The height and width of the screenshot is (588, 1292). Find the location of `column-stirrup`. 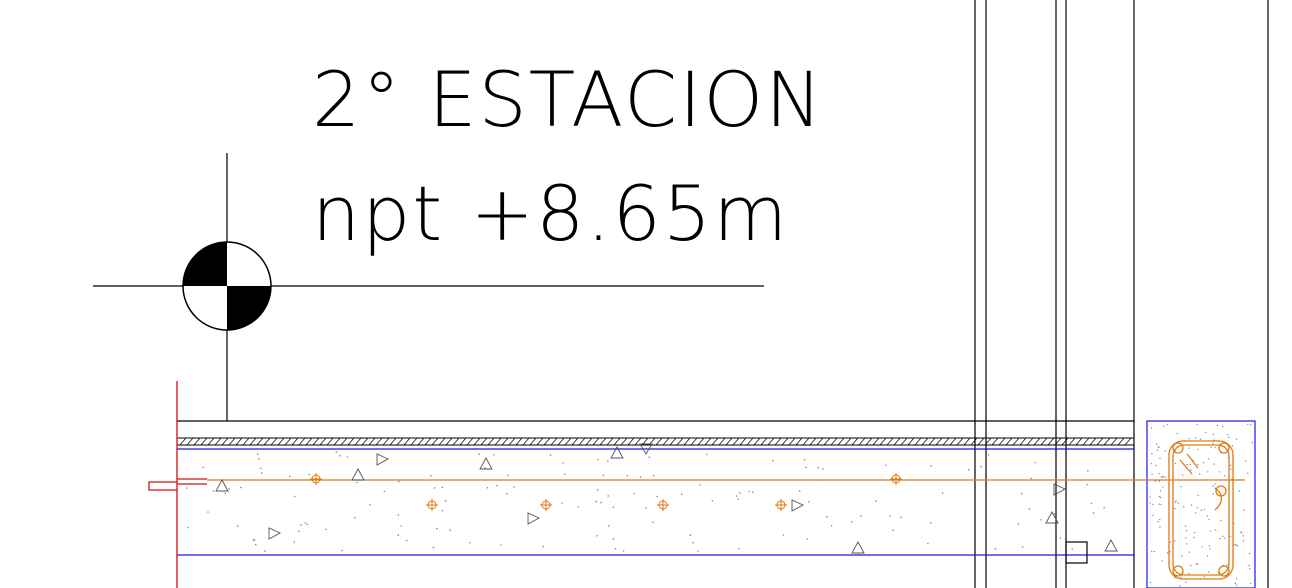

column-stirrup is located at coordinates (1201, 510).